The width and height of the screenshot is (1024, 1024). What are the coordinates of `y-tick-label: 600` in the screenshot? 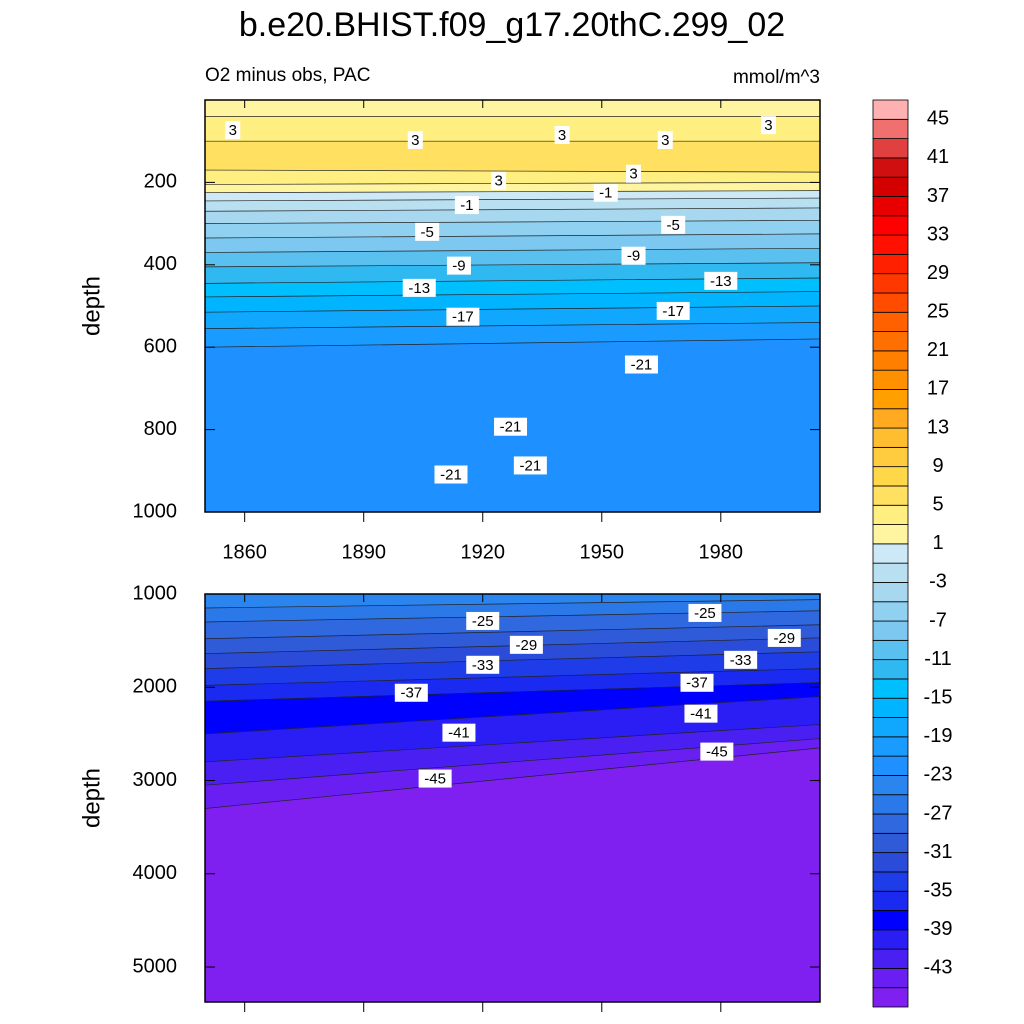 It's located at (160, 346).